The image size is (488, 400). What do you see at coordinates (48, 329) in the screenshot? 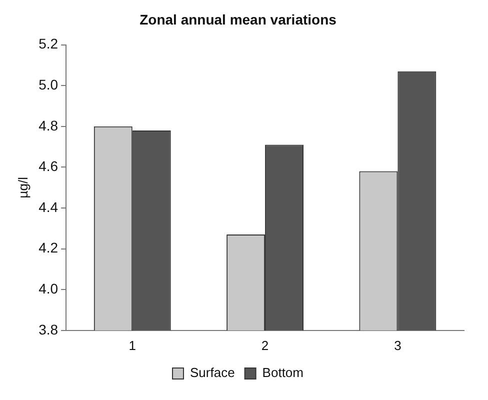
I see `y-tick-label: 3.8` at bounding box center [48, 329].